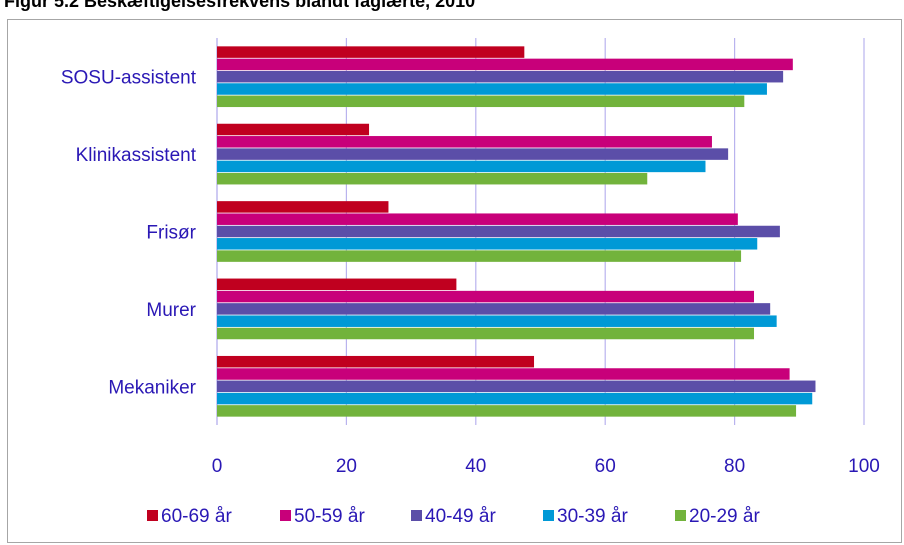 The image size is (904, 545). What do you see at coordinates (346, 466) in the screenshot?
I see `x-tick-label: 20` at bounding box center [346, 466].